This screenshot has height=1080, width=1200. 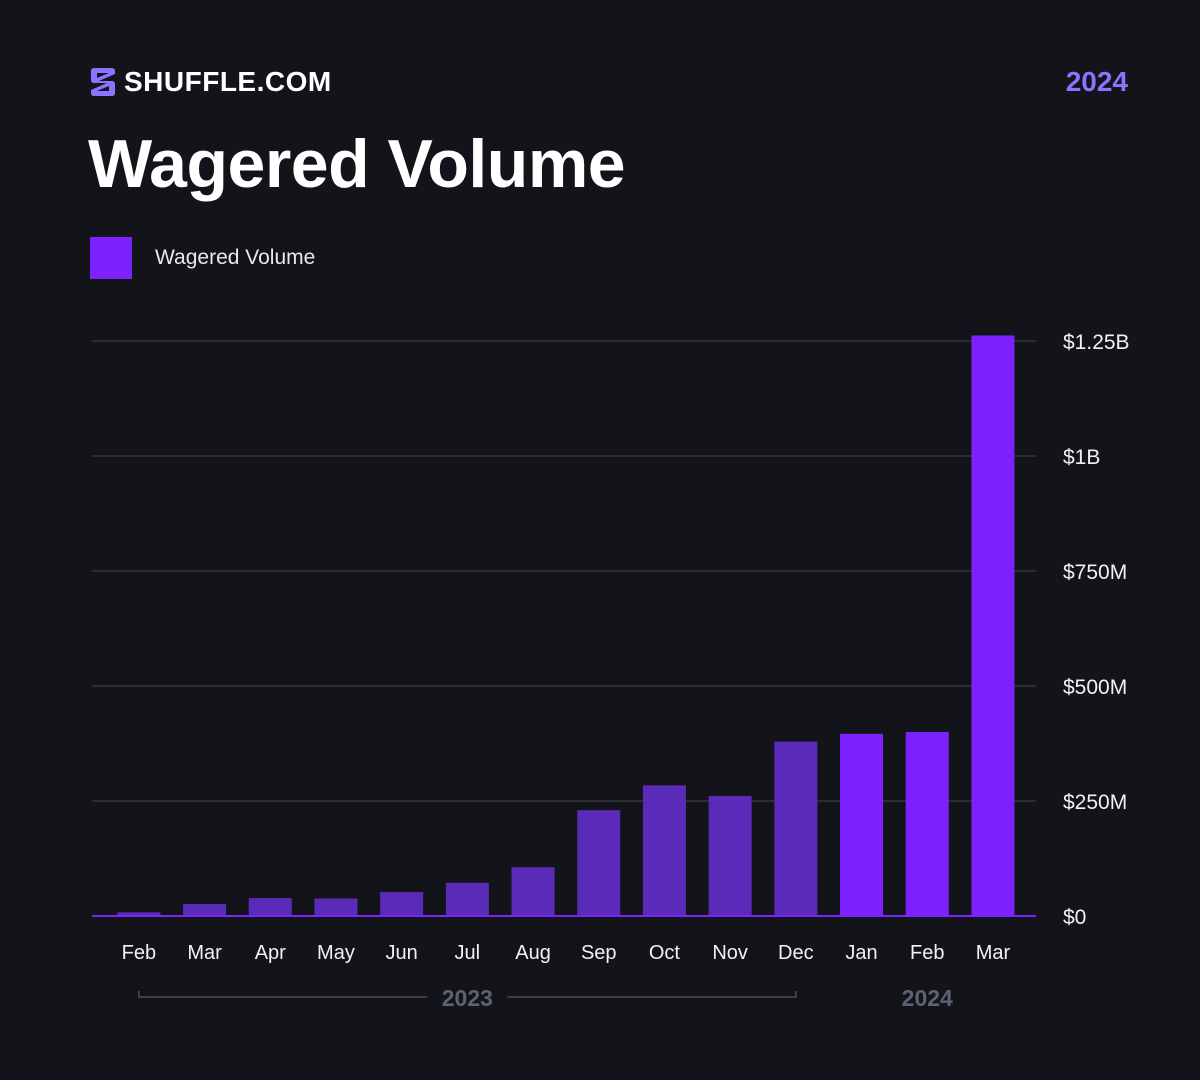 What do you see at coordinates (467, 998) in the screenshot?
I see `year-group-label-2023: 2023` at bounding box center [467, 998].